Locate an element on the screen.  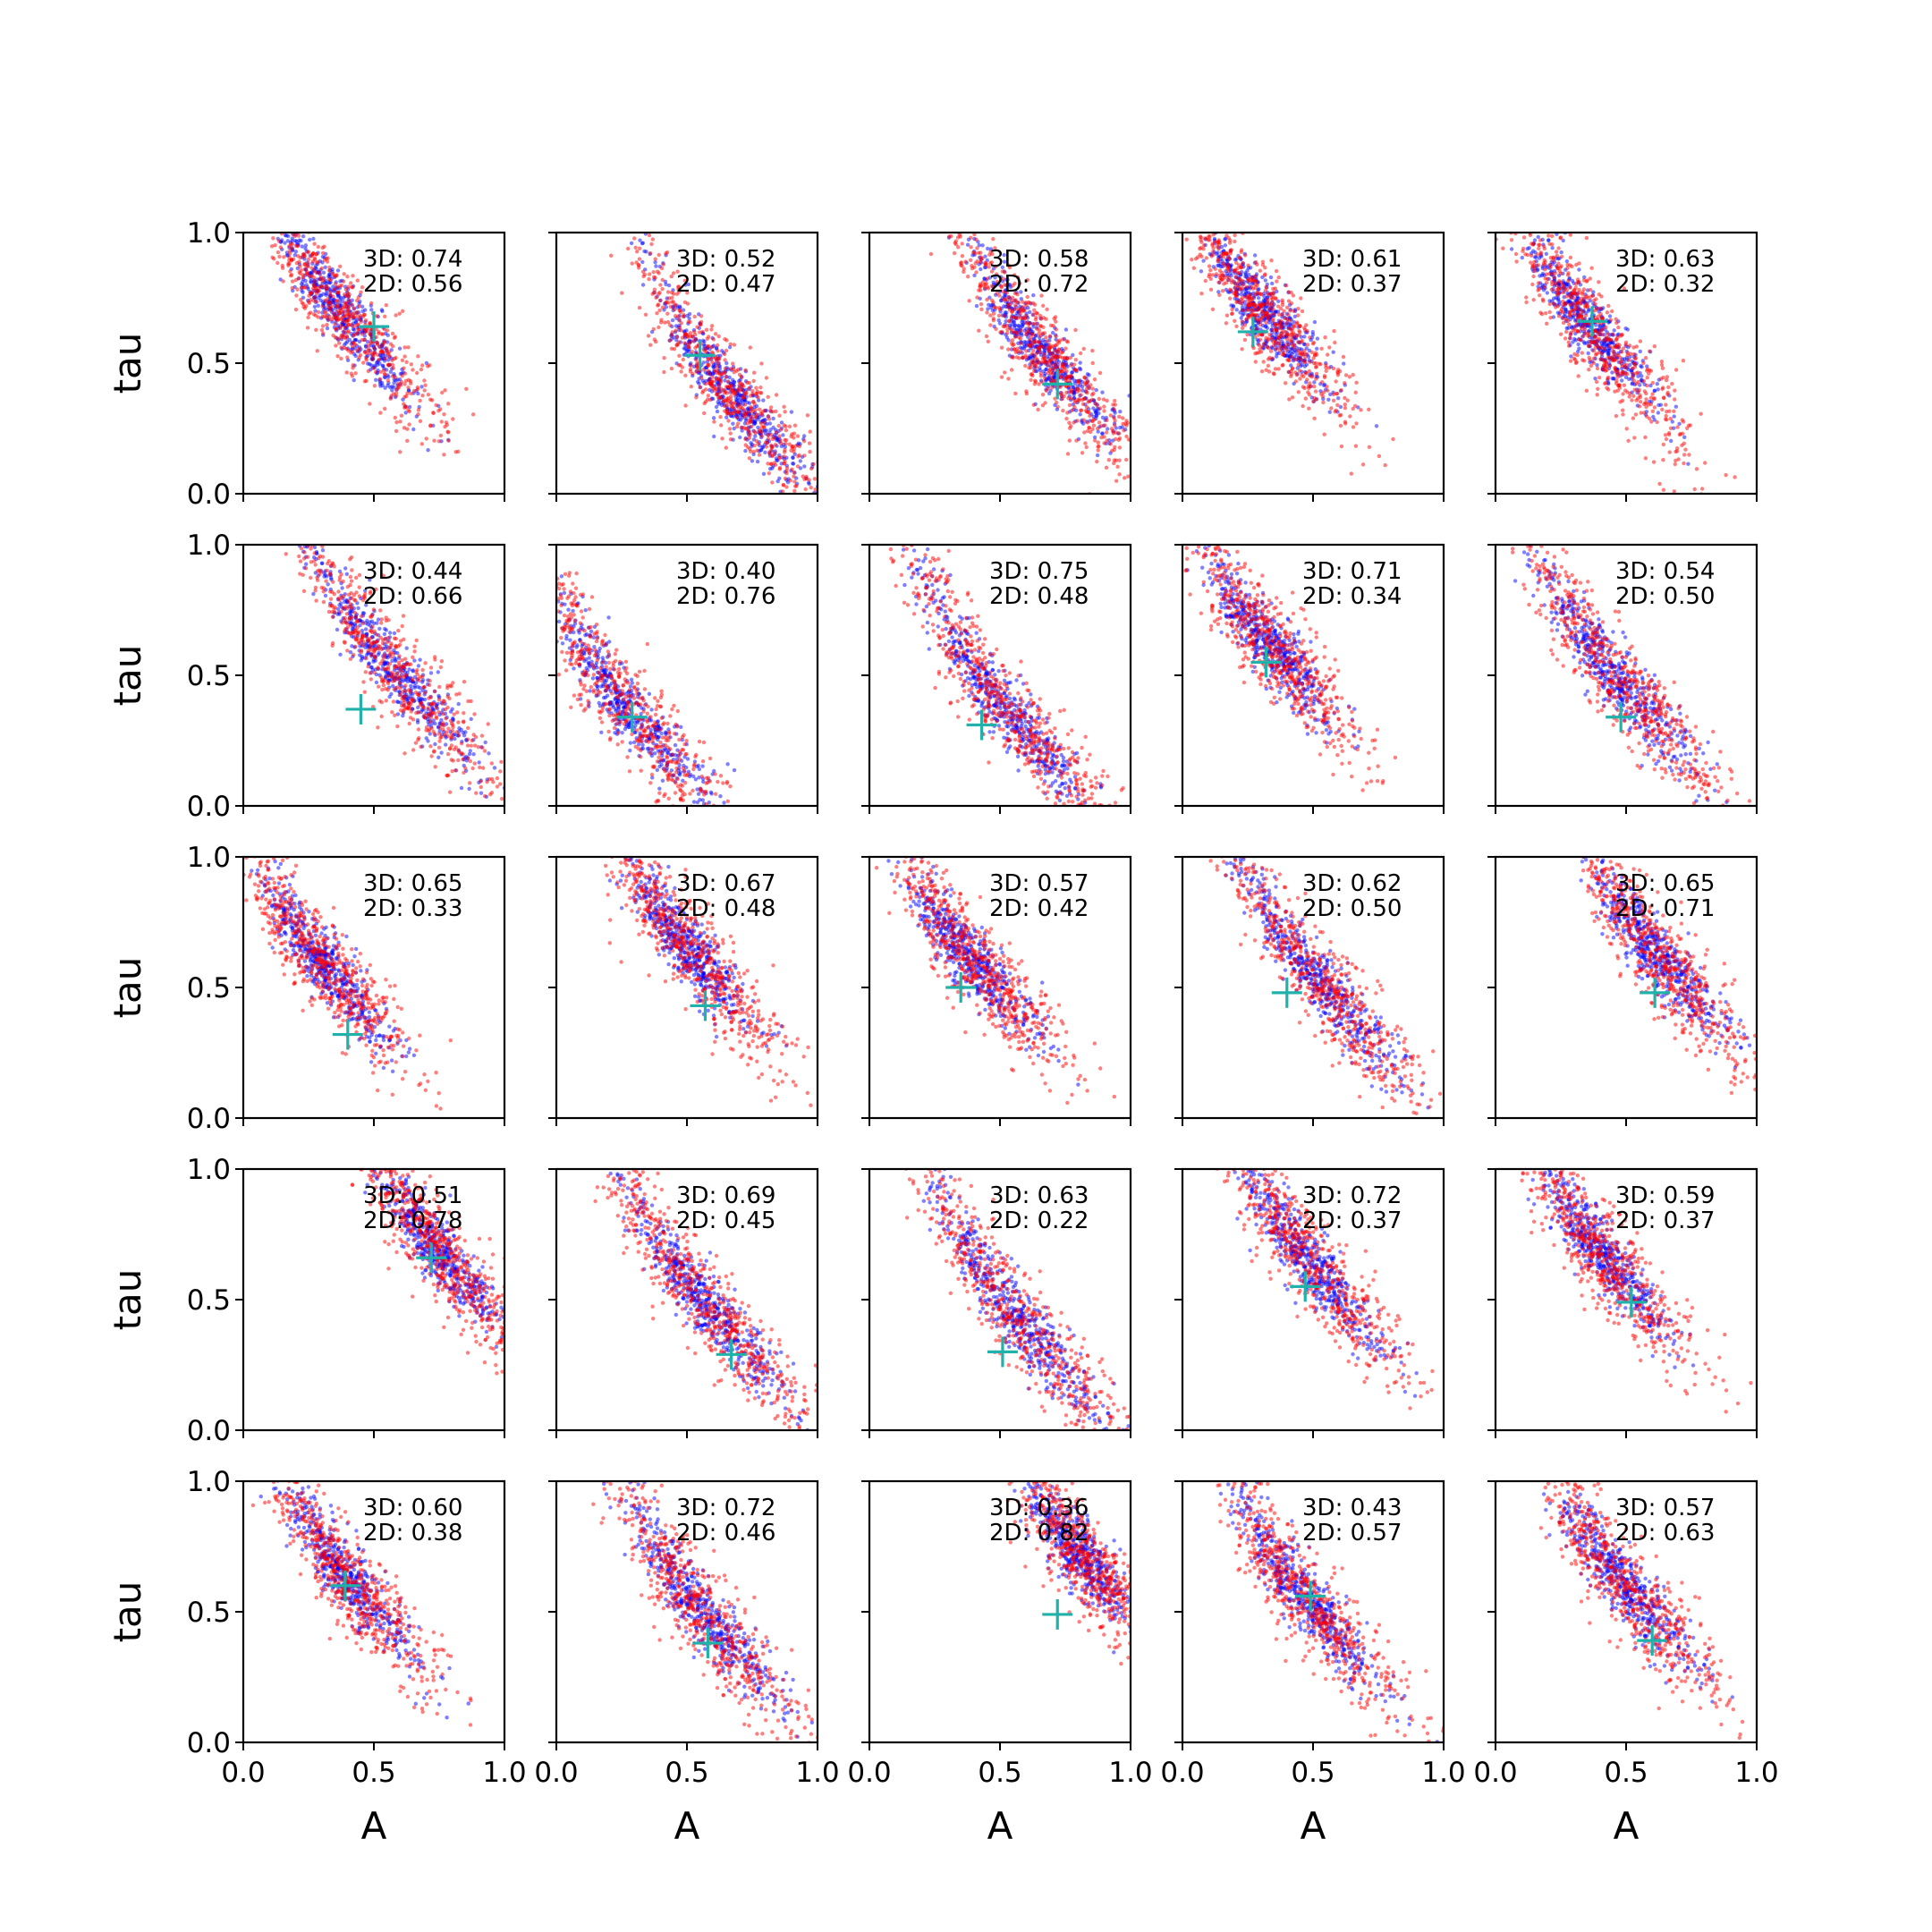
scatter-points is located at coordinates (1289, 349).